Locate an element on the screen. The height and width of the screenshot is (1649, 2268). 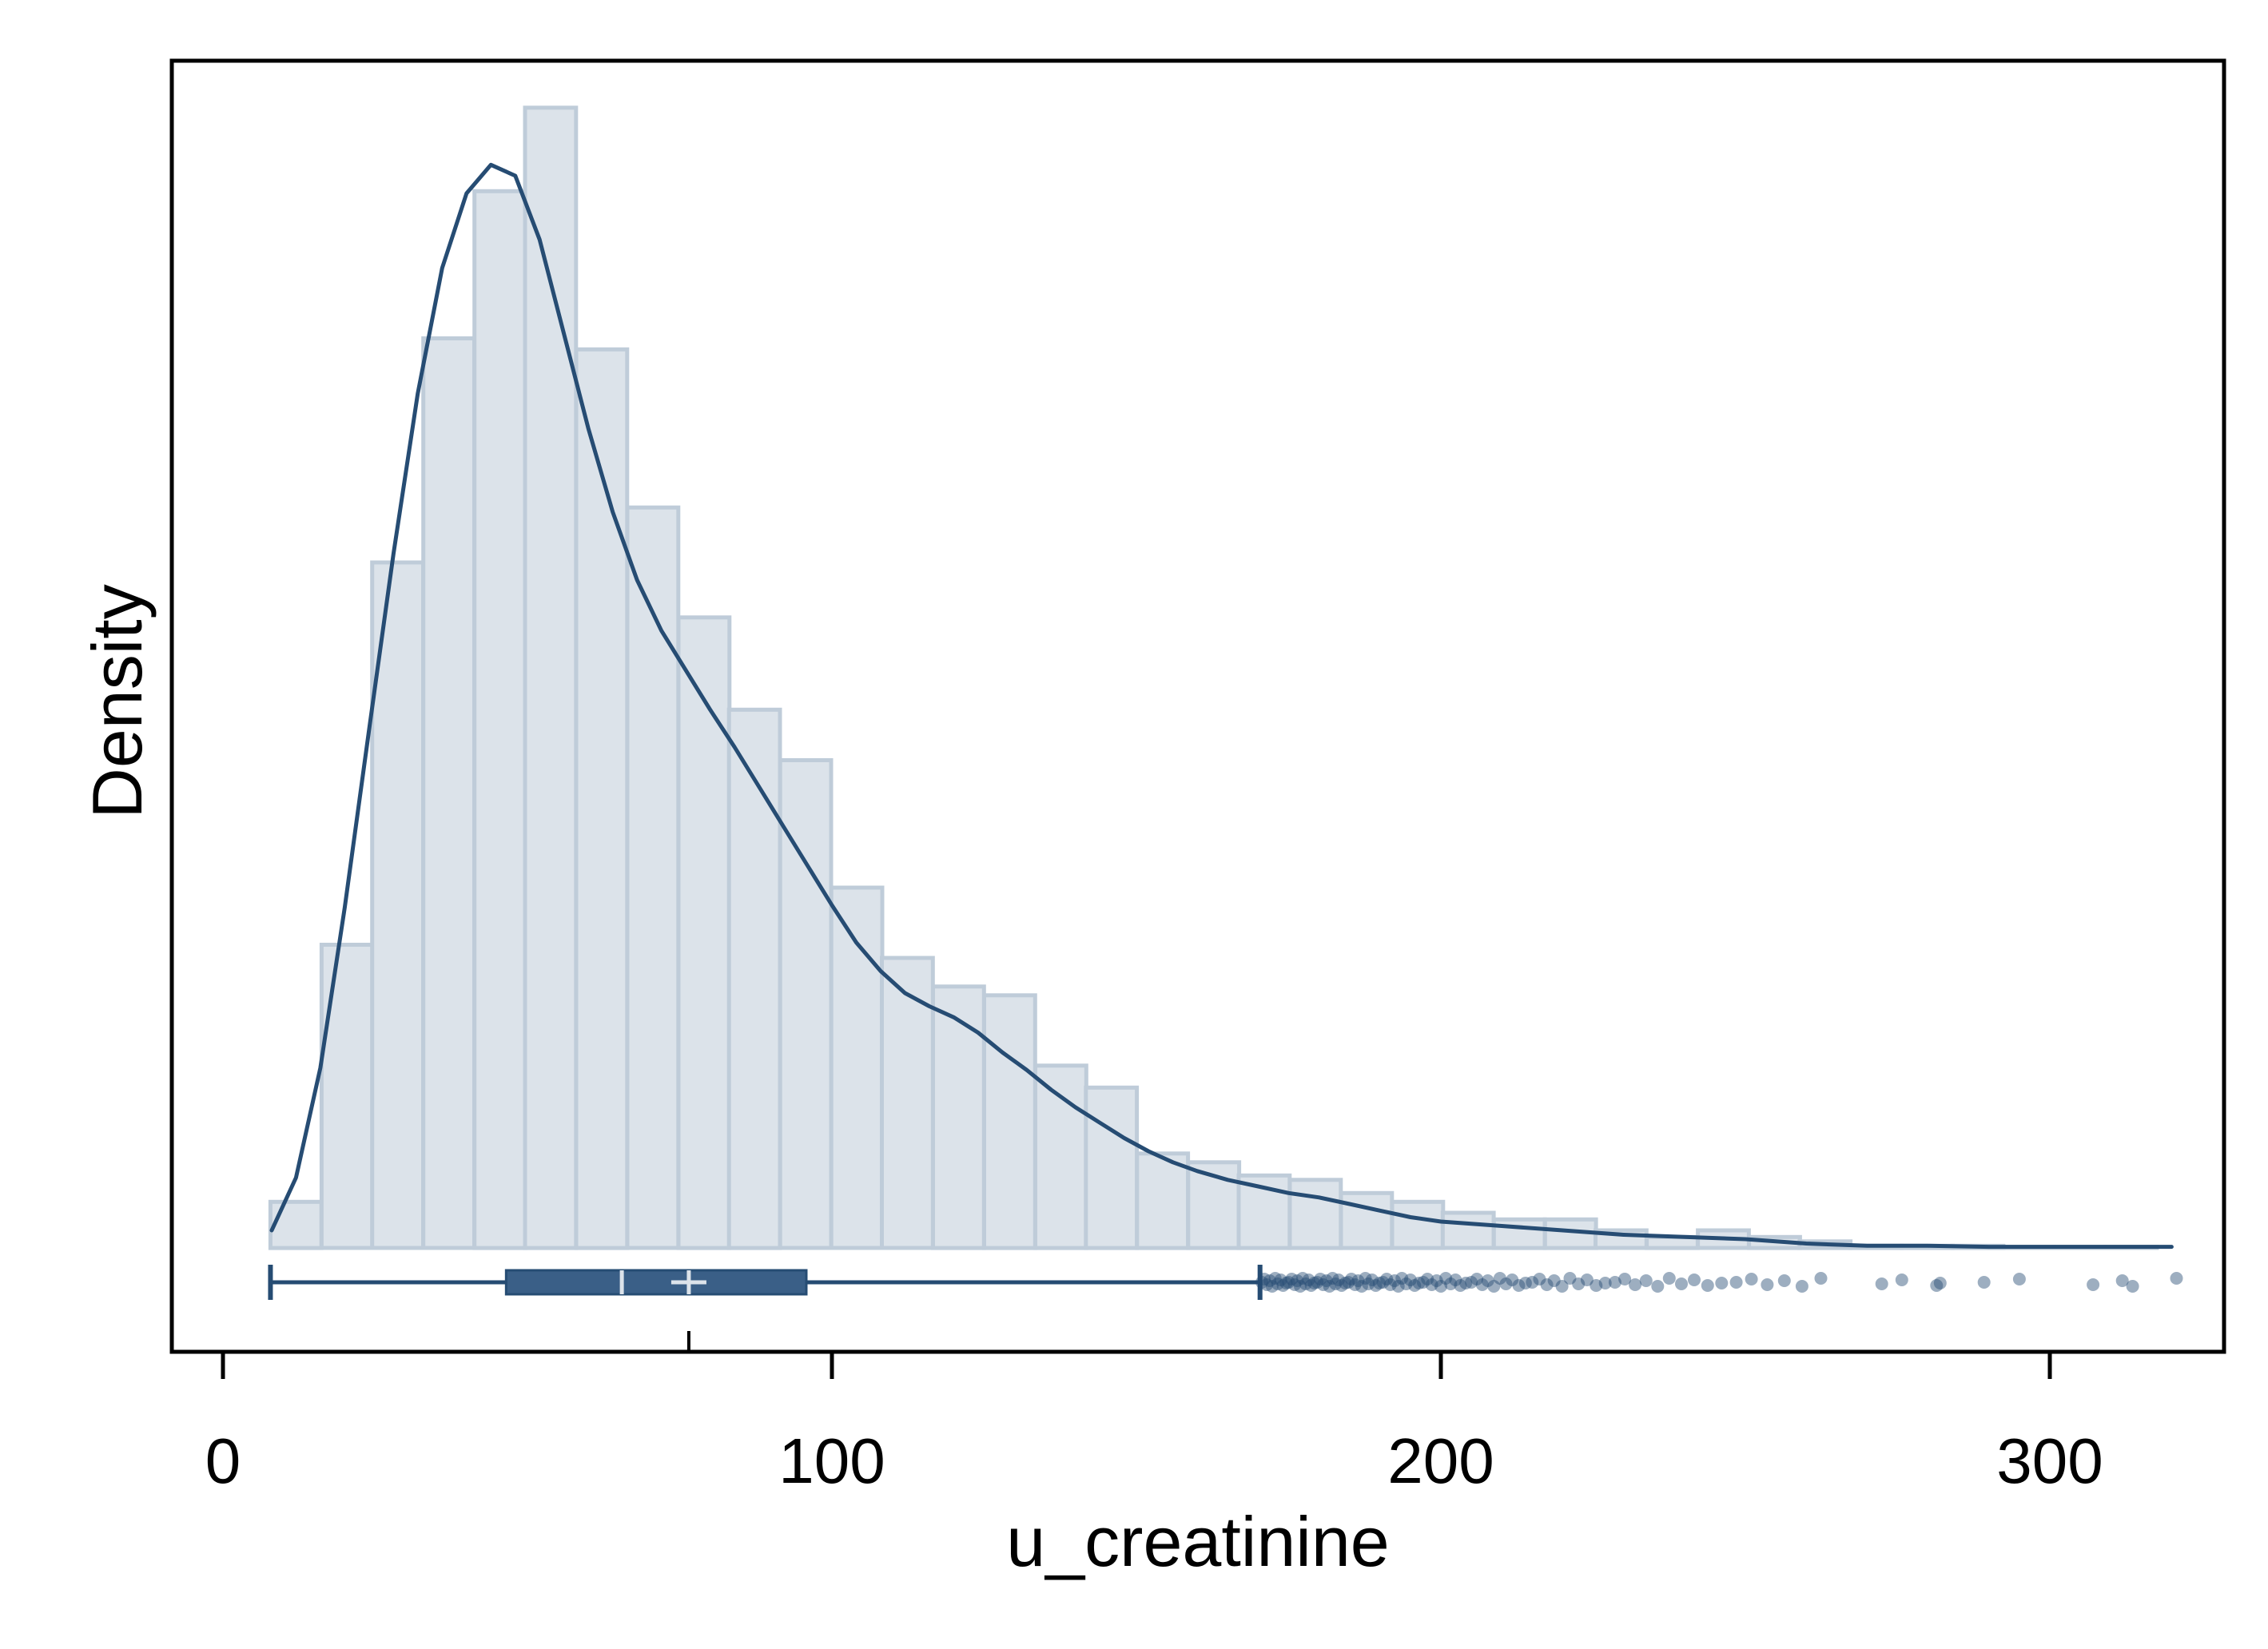
boxplot-layer is located at coordinates (1225, 1307).